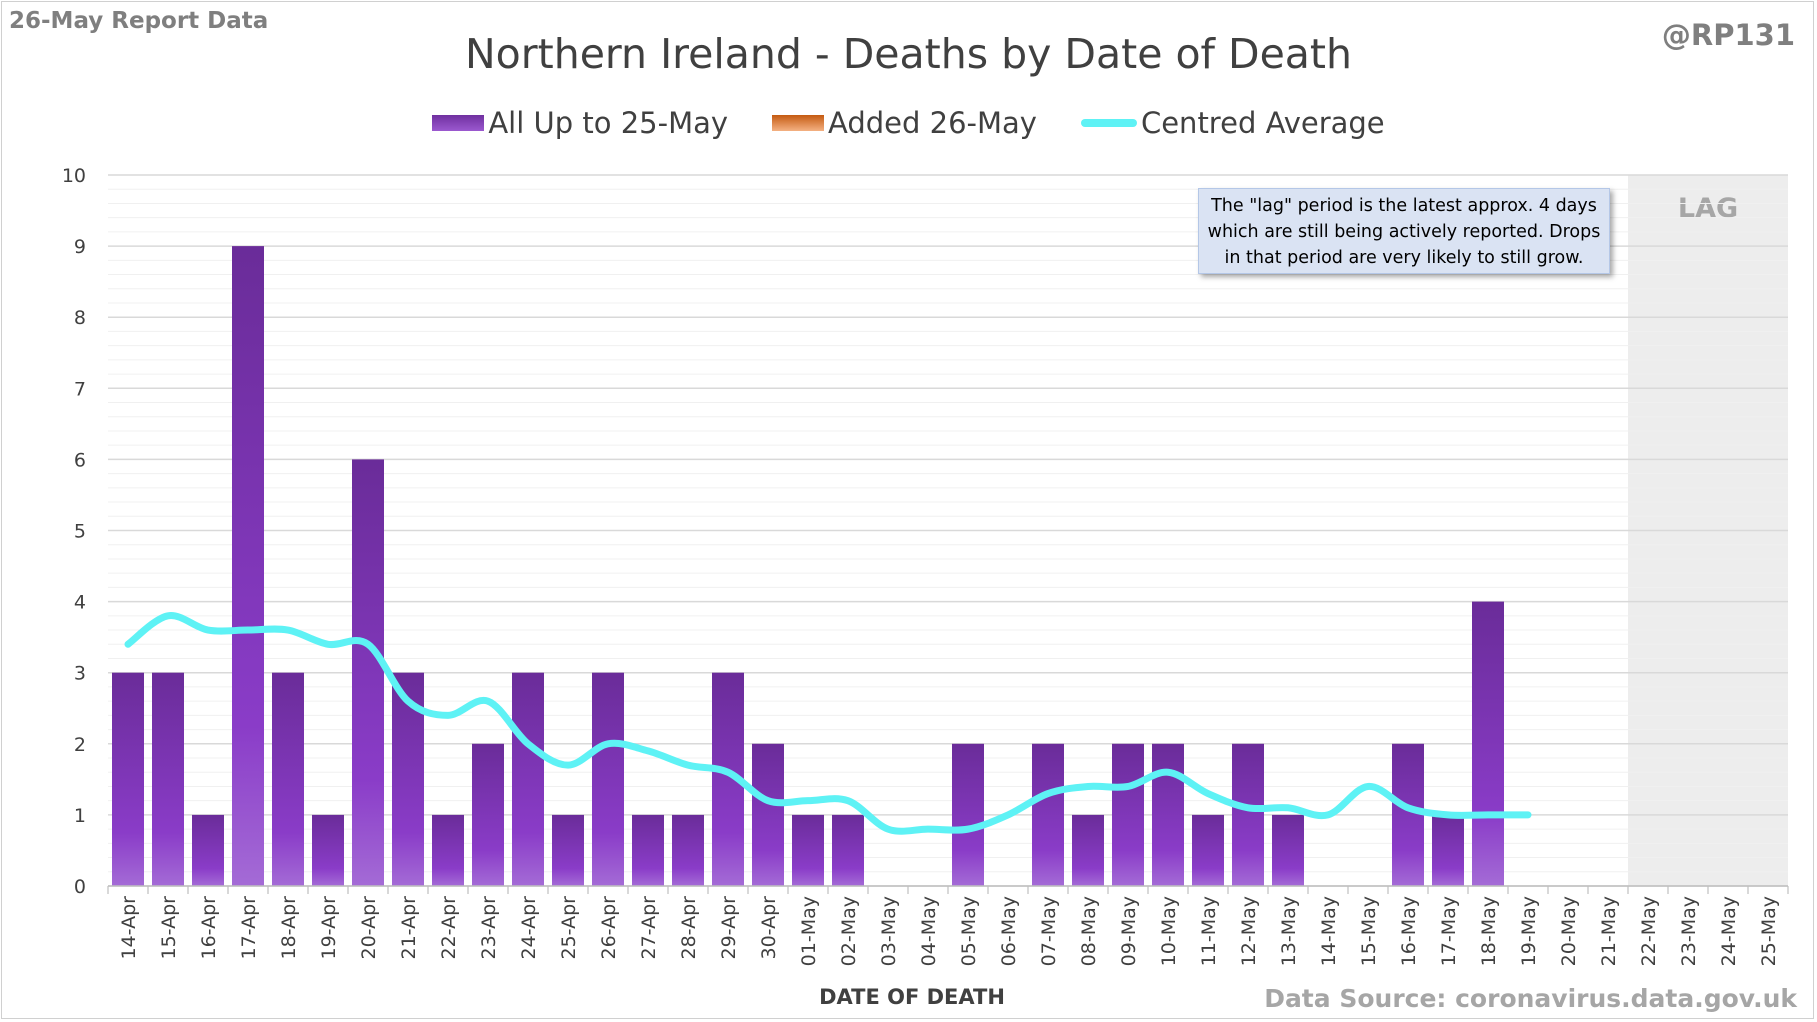 Image resolution: width=1817 pixels, height=1022 pixels. I want to click on bar-all-24-Apr, so click(528, 779).